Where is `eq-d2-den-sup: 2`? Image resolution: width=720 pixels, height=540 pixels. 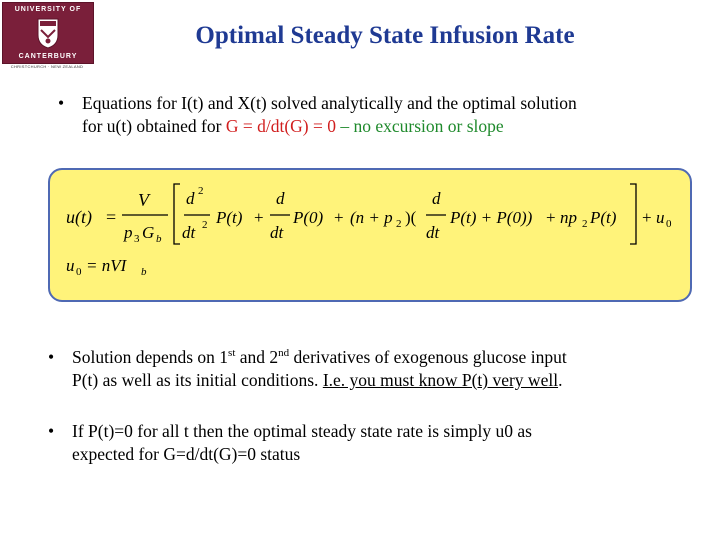 eq-d2-den-sup: 2 is located at coordinates (205, 225).